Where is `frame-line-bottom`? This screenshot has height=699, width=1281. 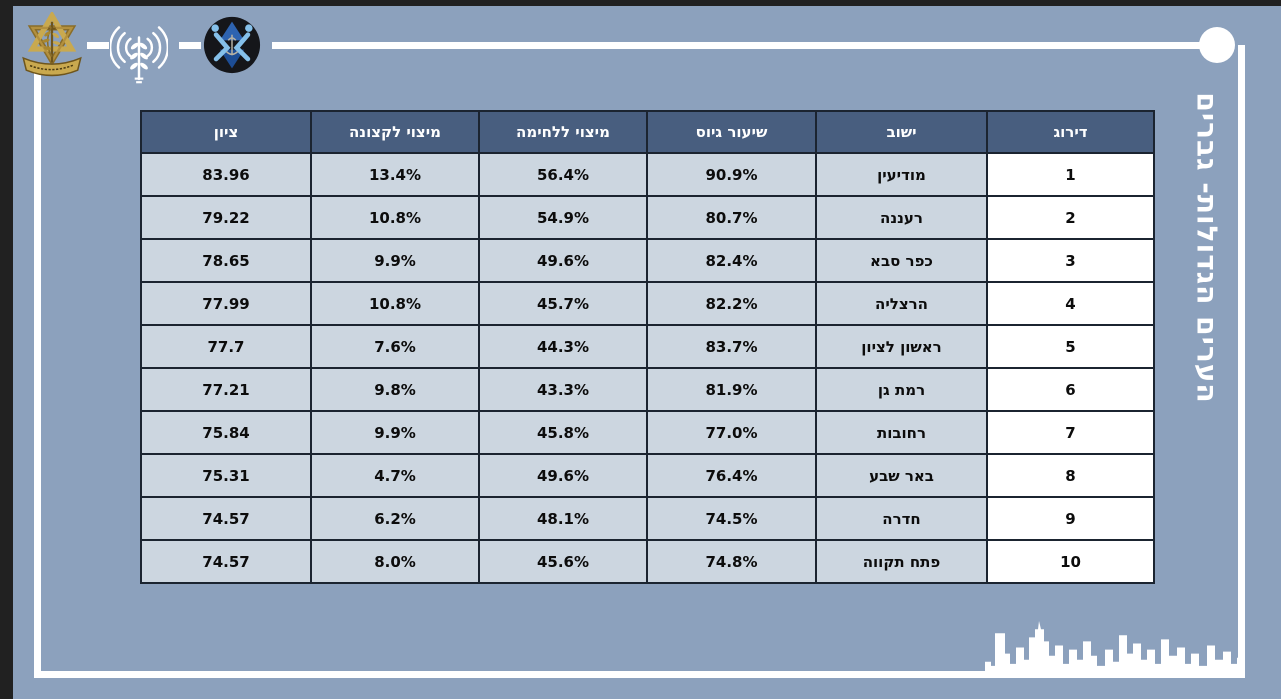
frame-line-bottom is located at coordinates (639, 674).